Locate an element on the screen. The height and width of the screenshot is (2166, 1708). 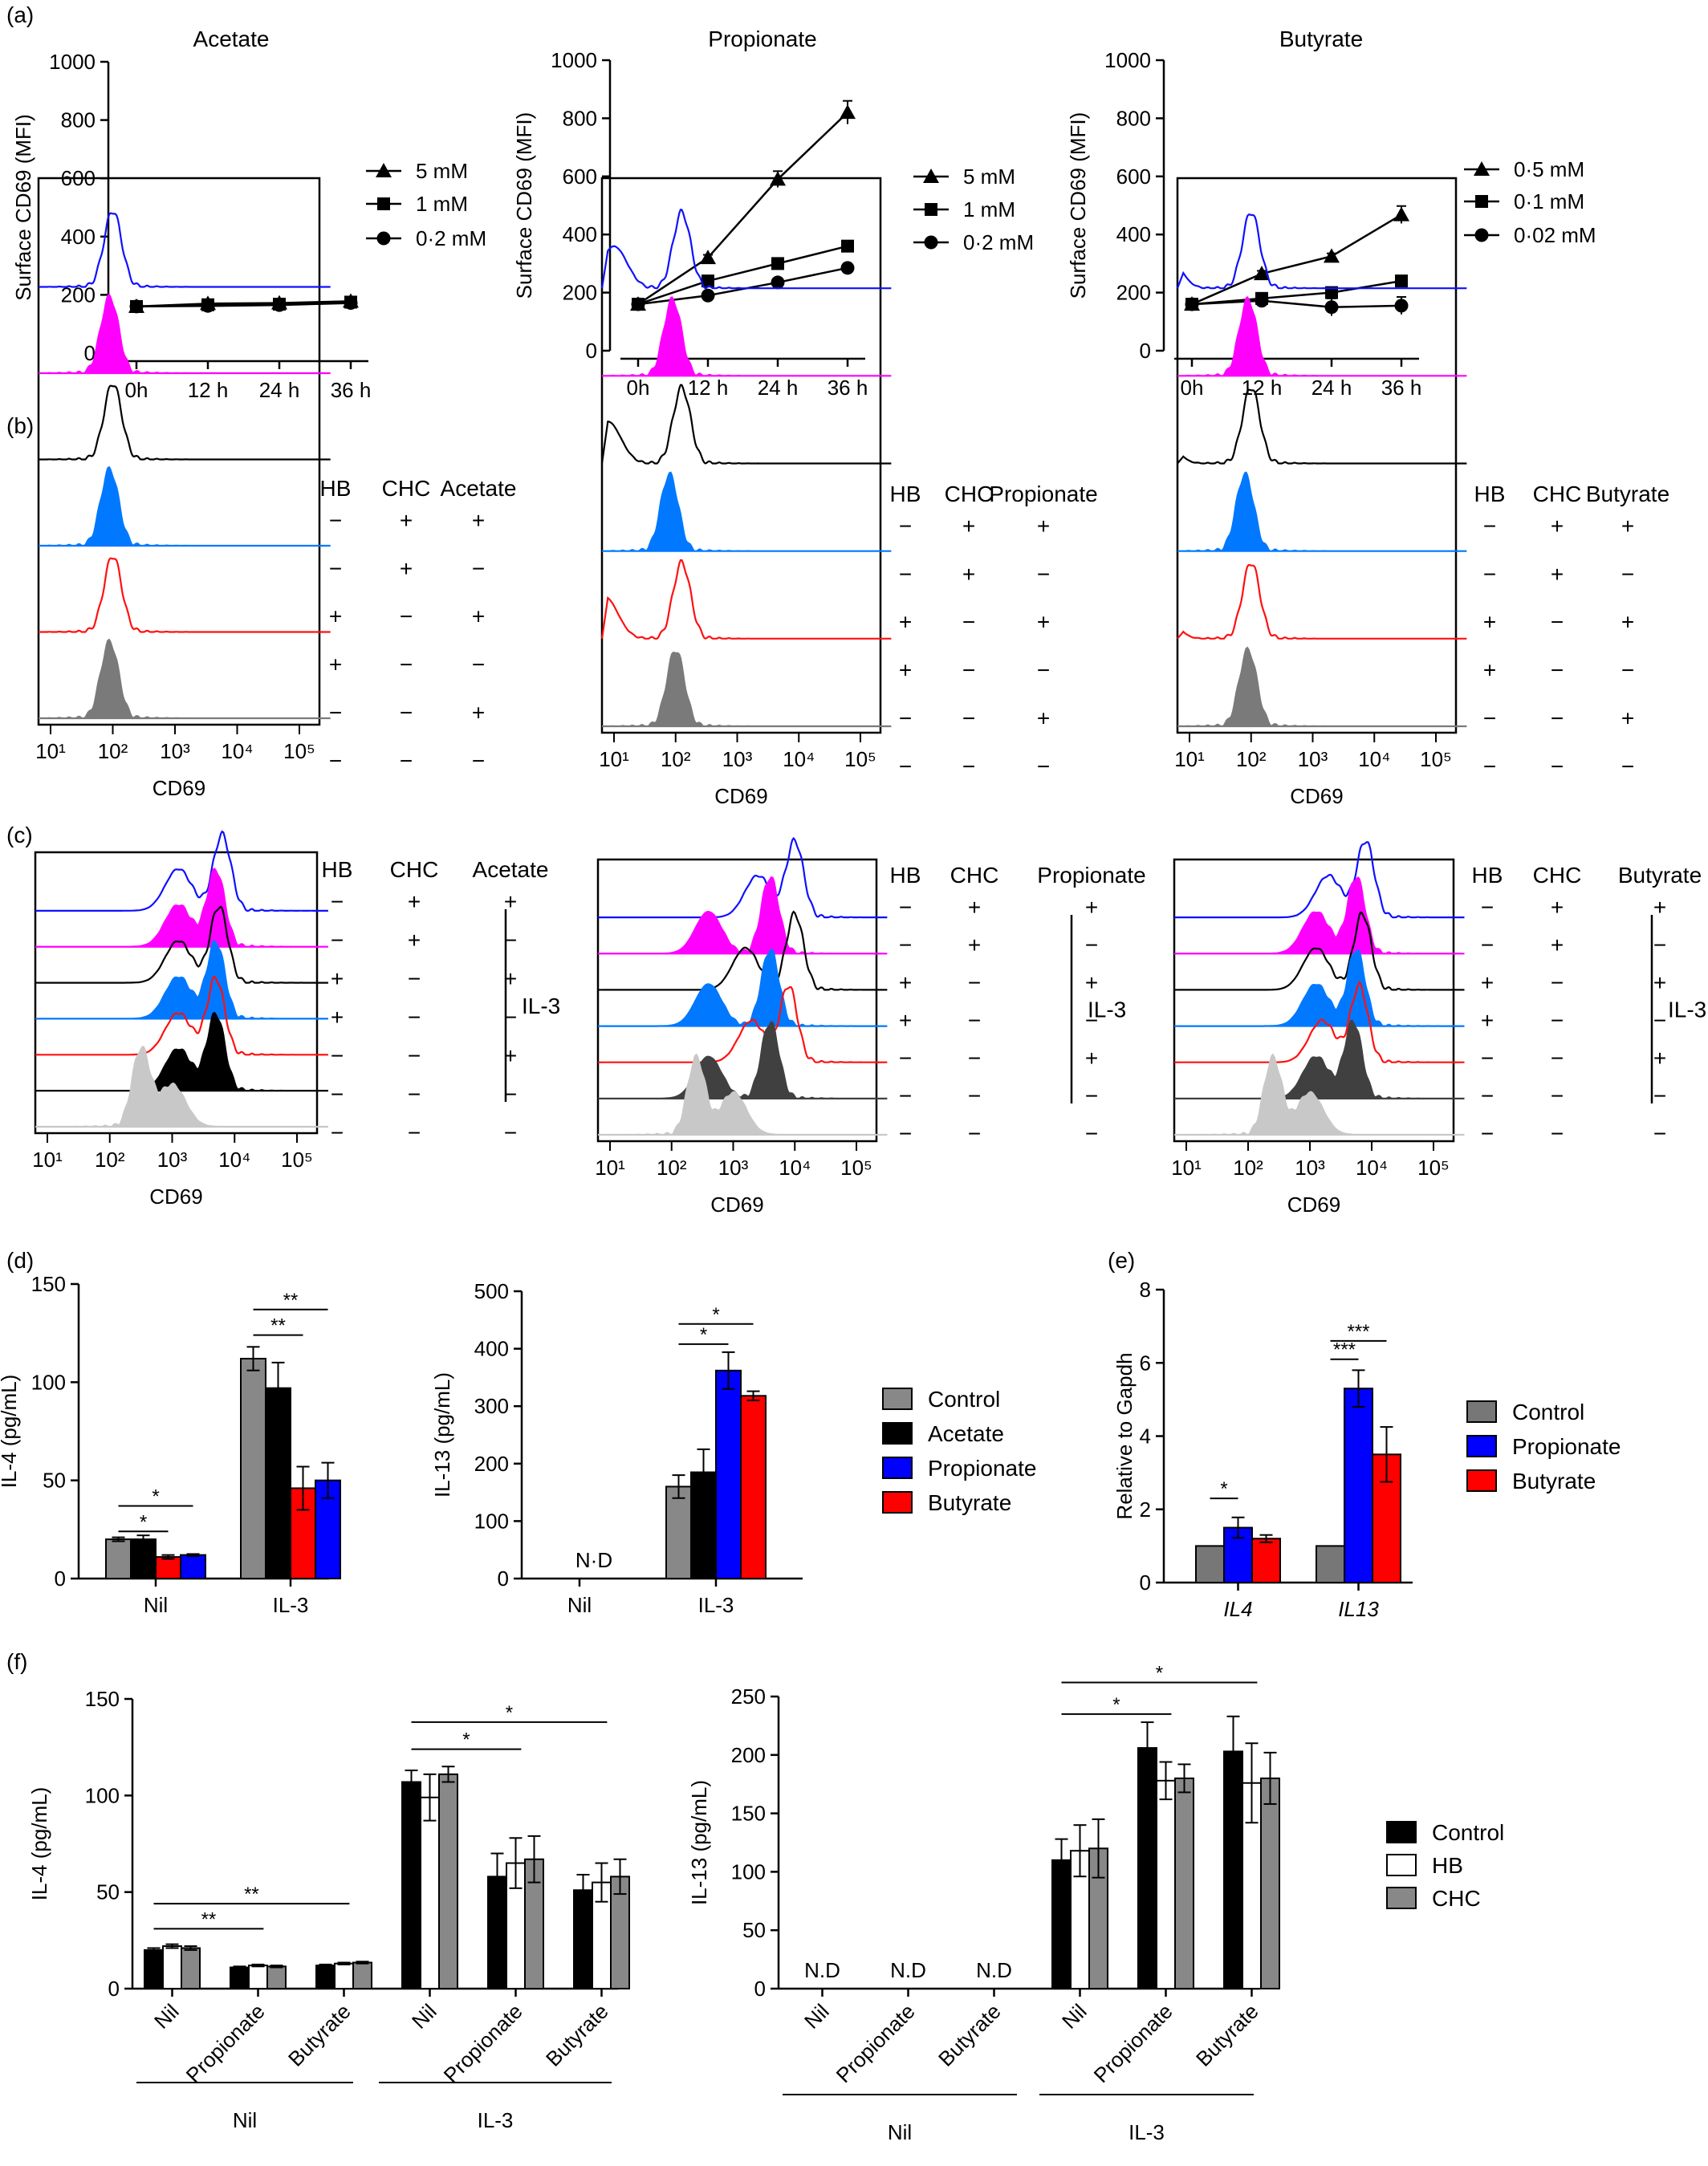
y-tick-label: 50 is located at coordinates (54, 1481).